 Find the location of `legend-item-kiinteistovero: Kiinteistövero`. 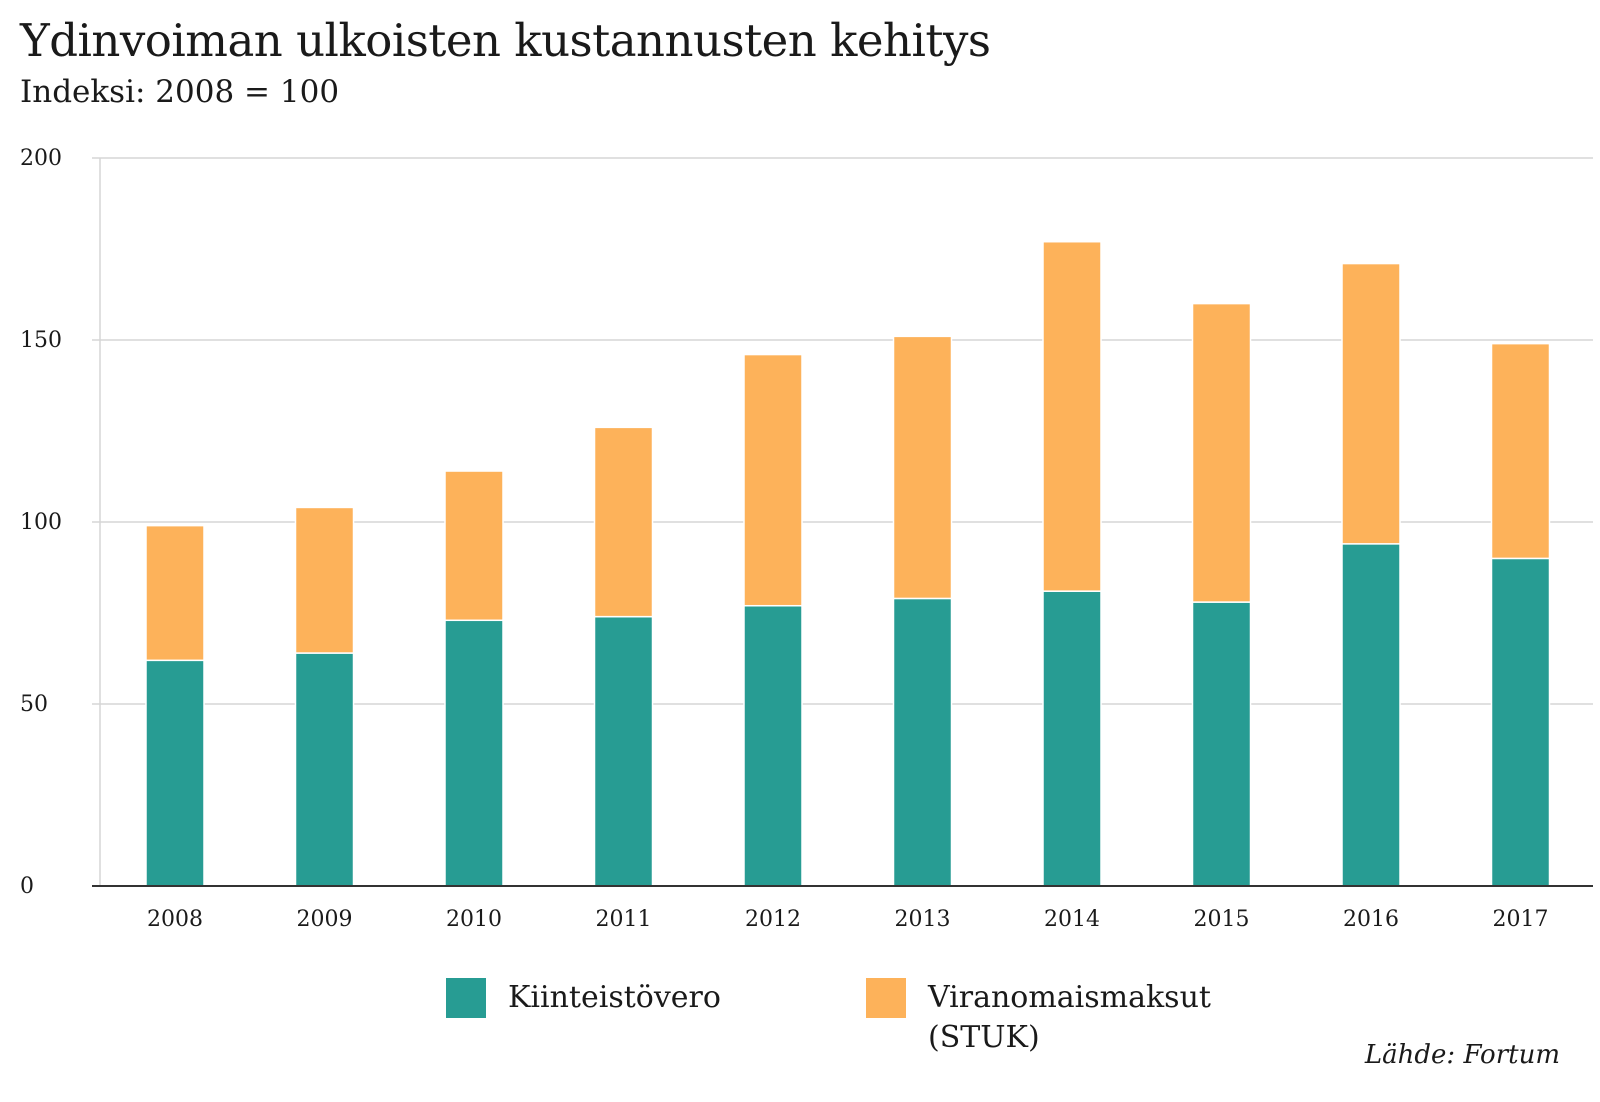

legend-item-kiinteistovero: Kiinteistövero is located at coordinates (583, 998).